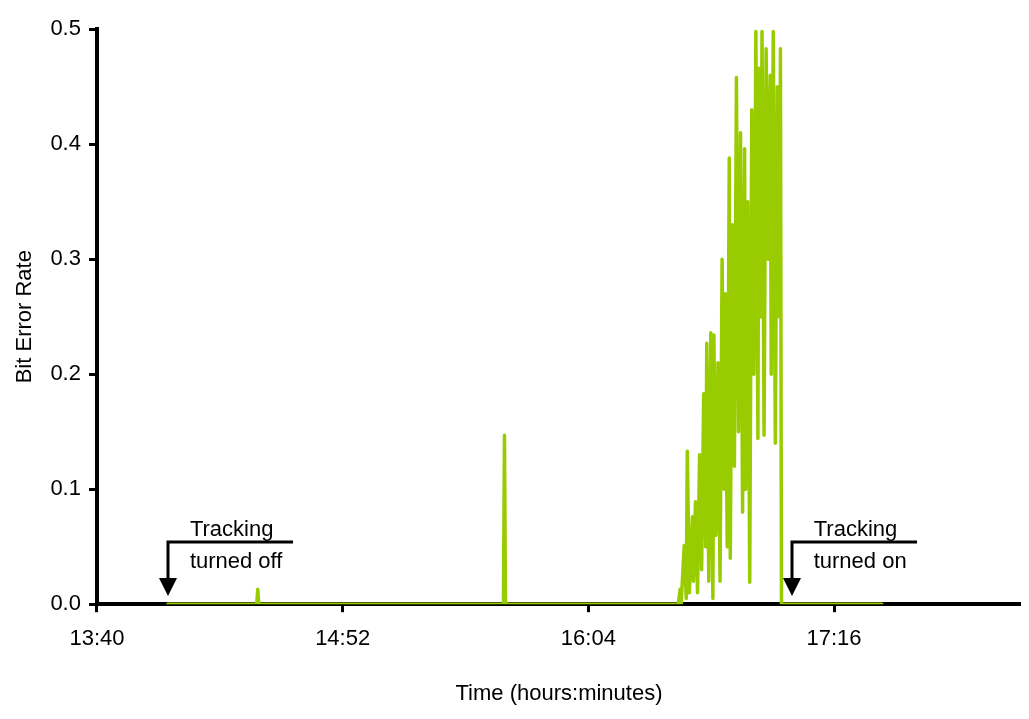  Describe the element at coordinates (65, 488) in the screenshot. I see `y-tick-label: 0.1` at that location.